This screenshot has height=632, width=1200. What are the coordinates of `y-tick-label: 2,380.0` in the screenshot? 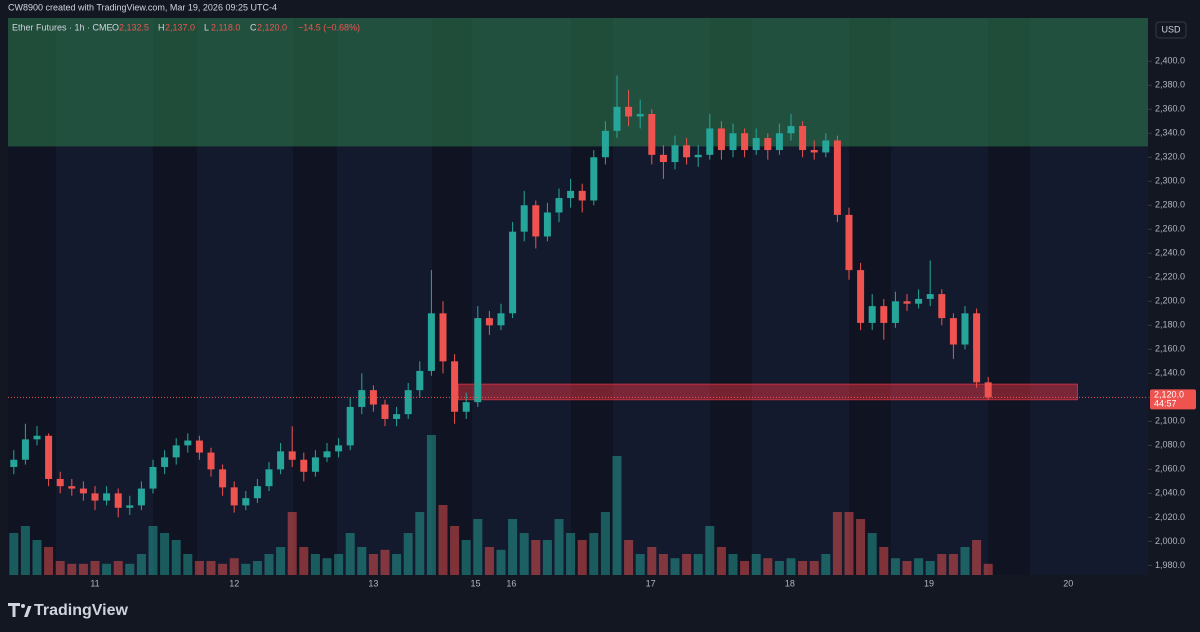 It's located at (1170, 85).